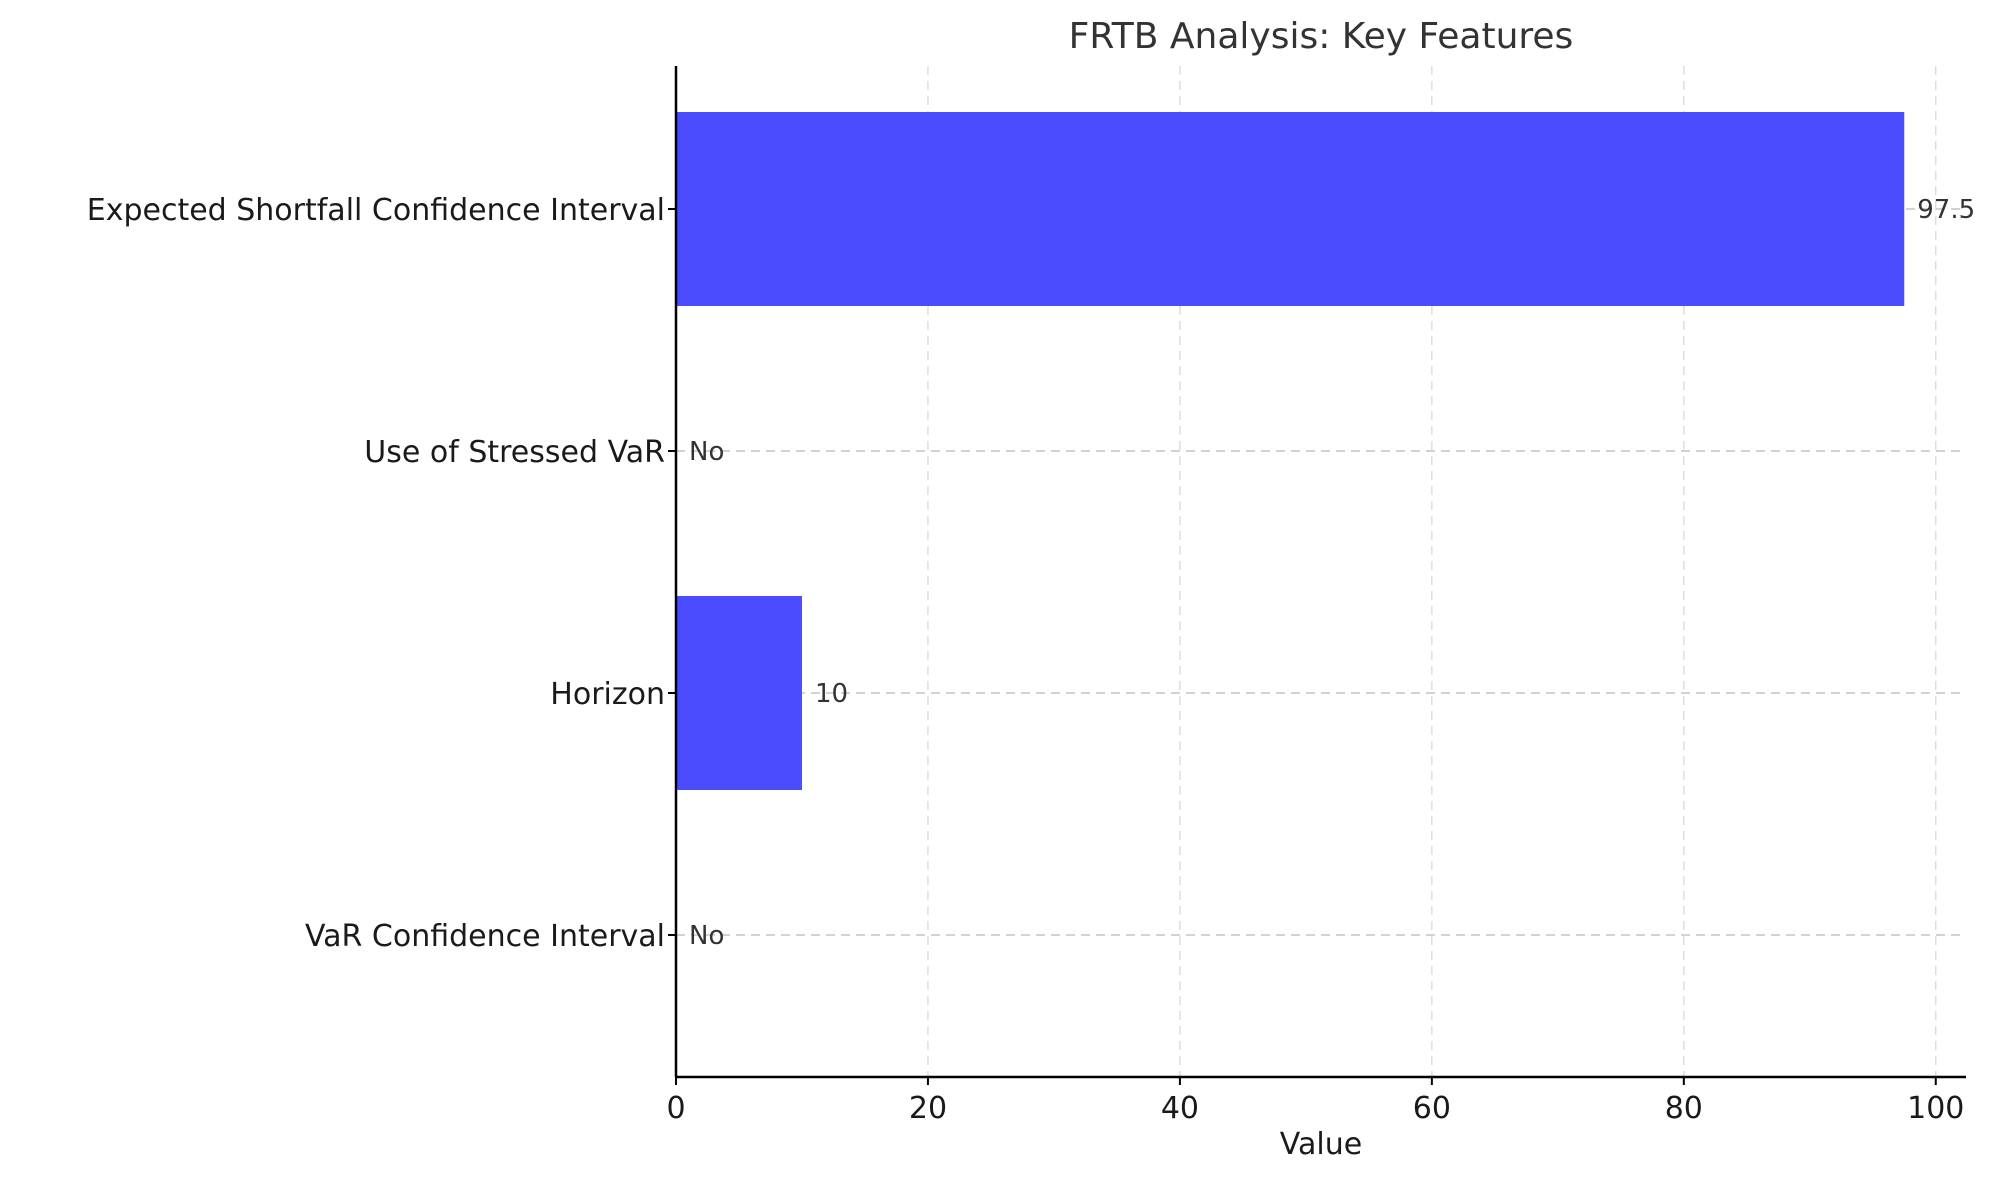 The width and height of the screenshot is (1990, 1184). What do you see at coordinates (1935, 1108) in the screenshot?
I see `x-tick-label: 100` at bounding box center [1935, 1108].